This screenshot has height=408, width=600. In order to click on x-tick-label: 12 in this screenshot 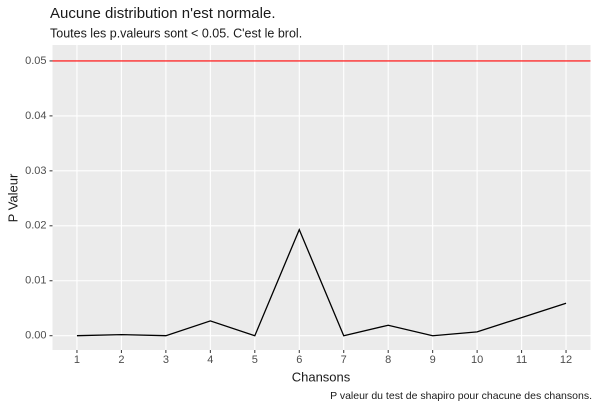, I will do `click(566, 360)`.